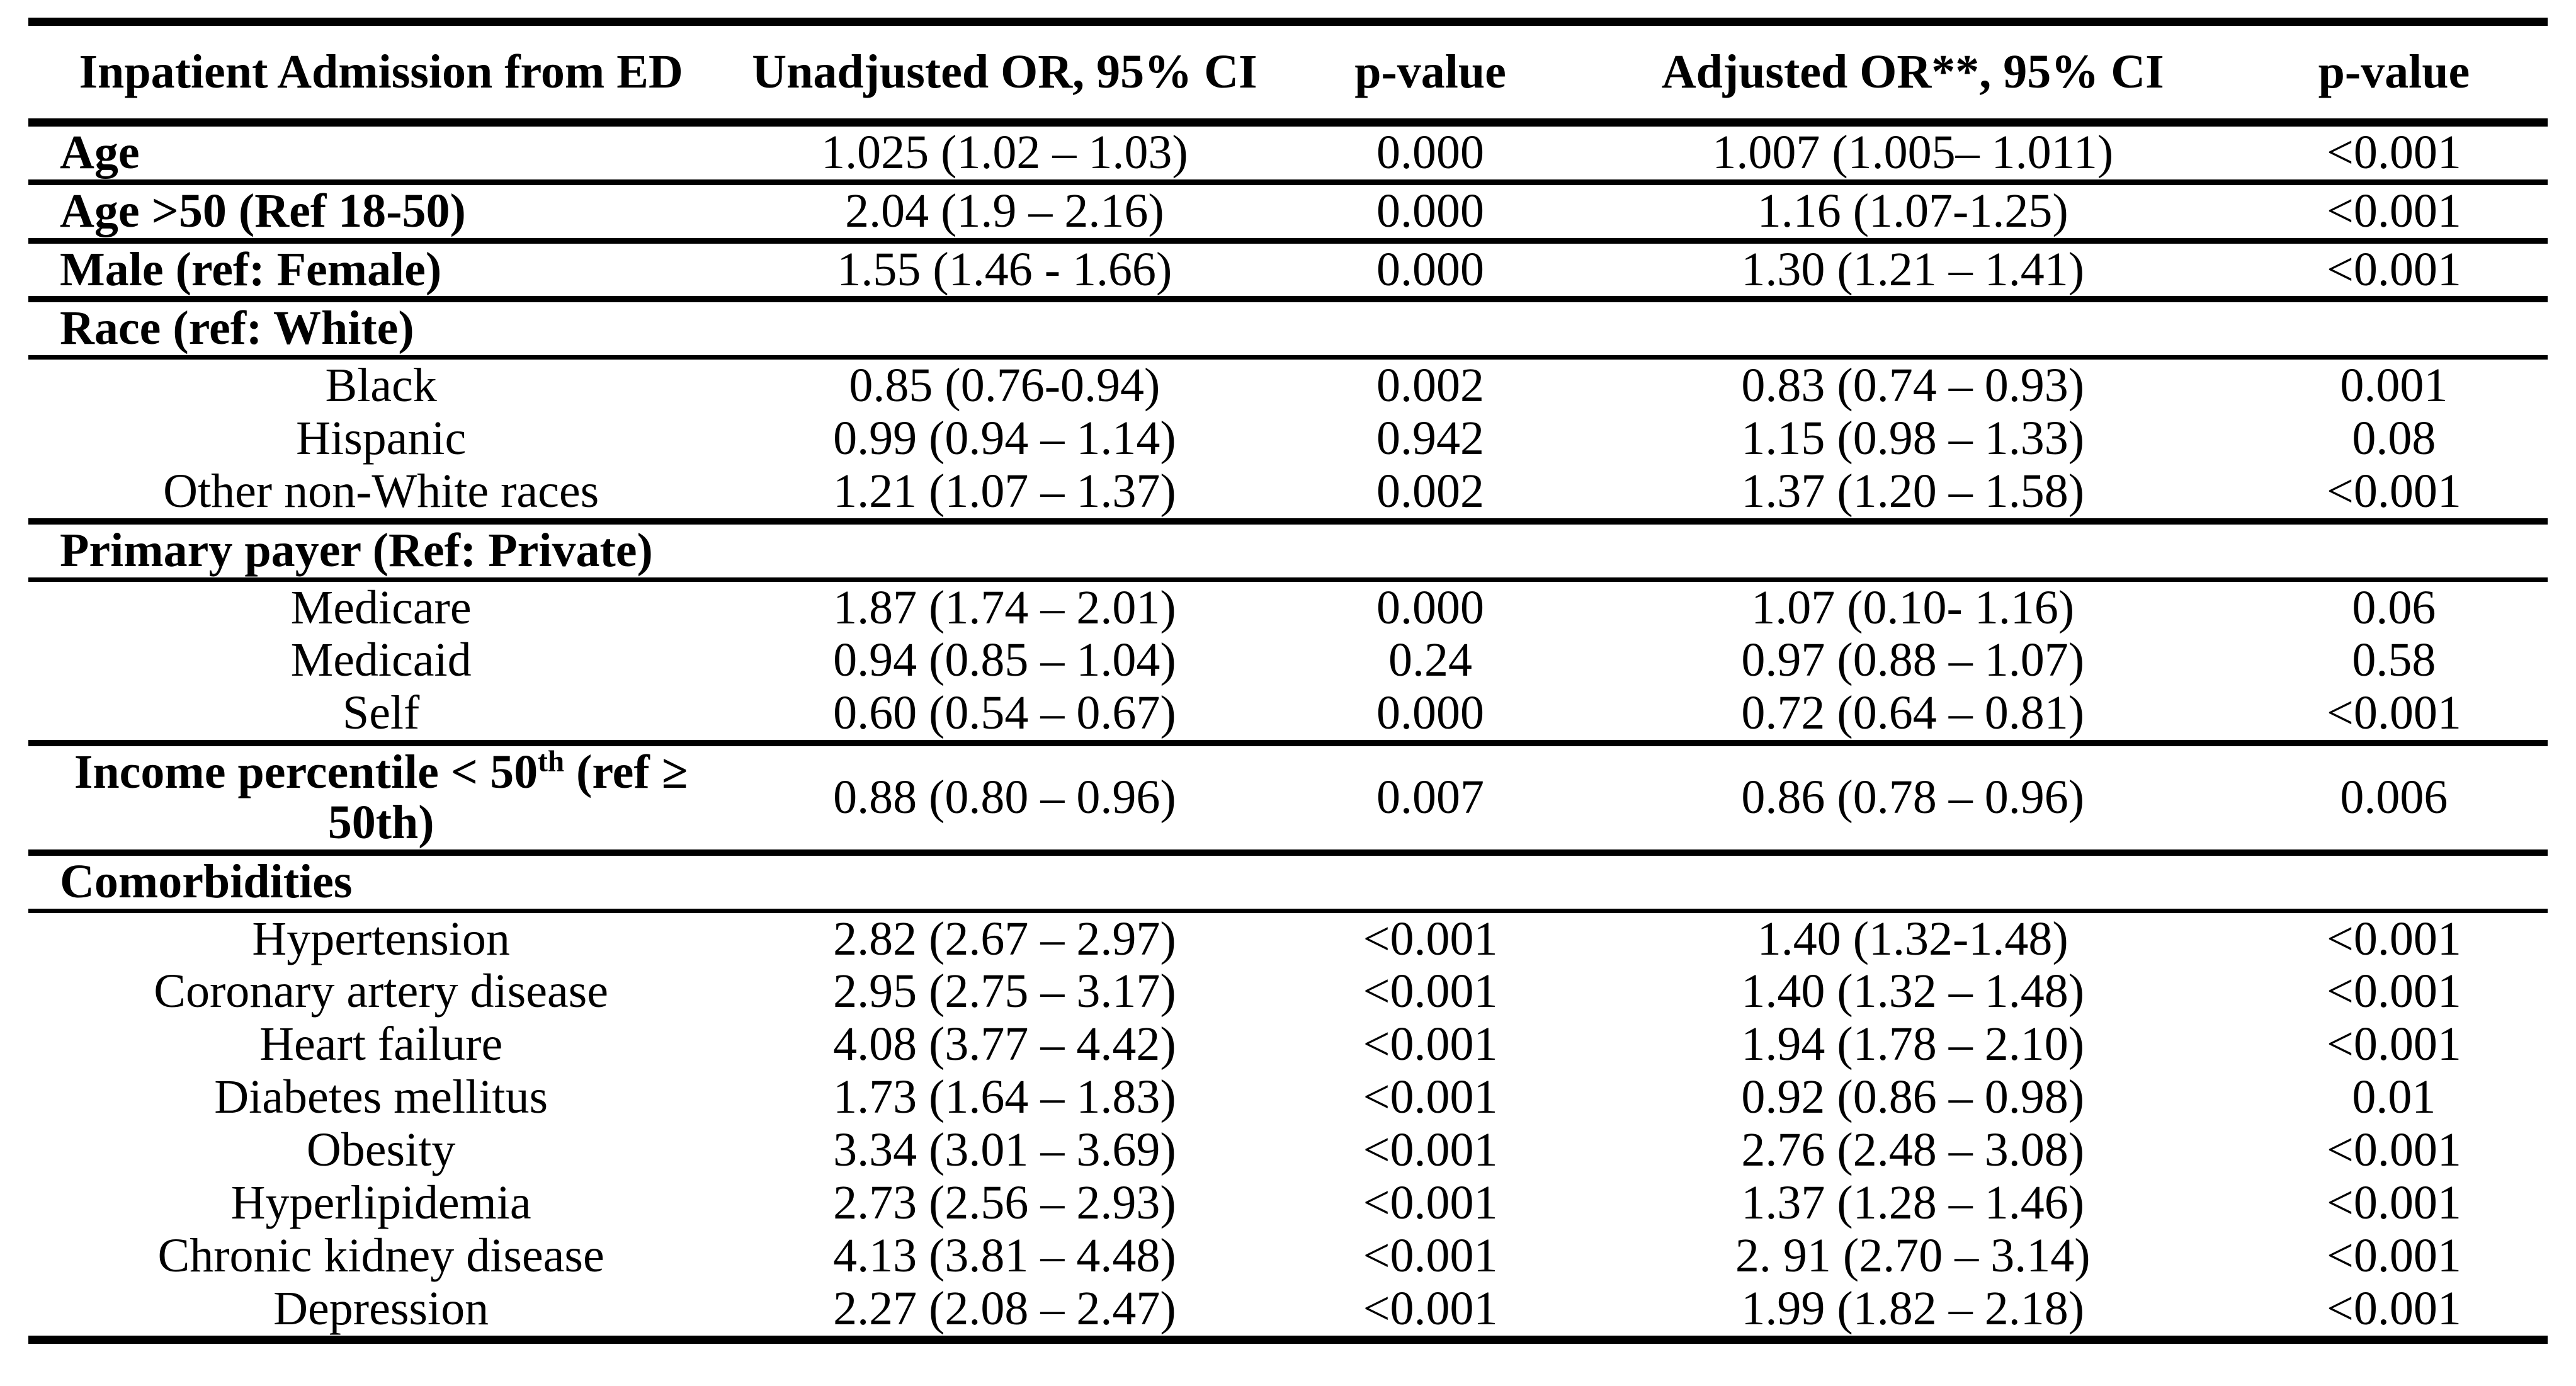 The height and width of the screenshot is (1386, 2576). What do you see at coordinates (356, 550) in the screenshot?
I see `section-label: Primary payer (Ref: Private)` at bounding box center [356, 550].